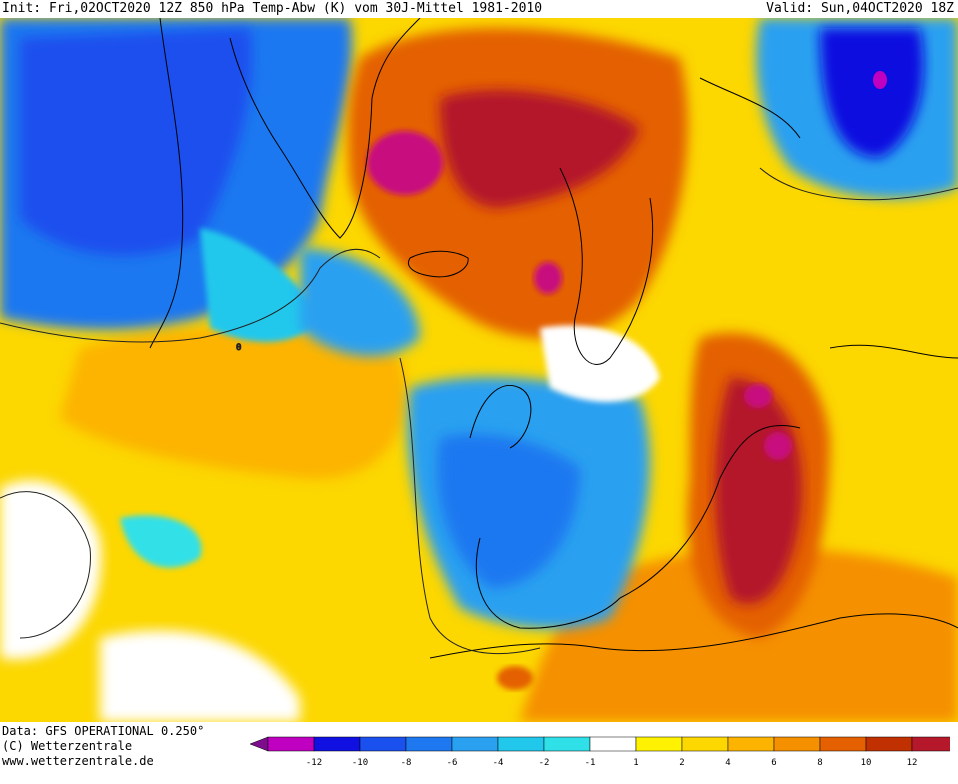 The width and height of the screenshot is (958, 784). Describe the element at coordinates (166, 183) in the screenshot. I see `coastline-labrador` at that location.